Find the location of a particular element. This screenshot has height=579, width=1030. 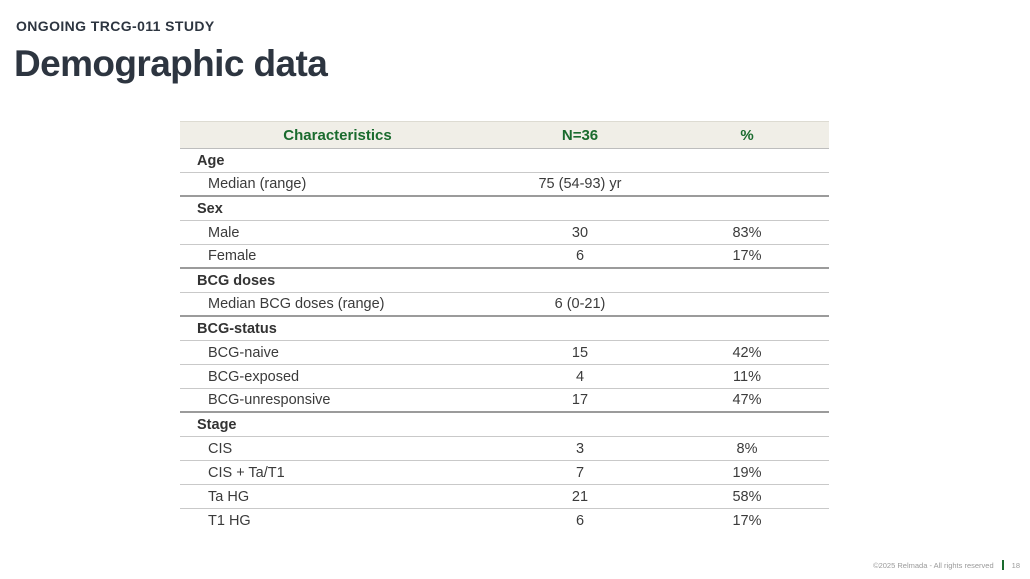

row-n-value: 15 is located at coordinates (580, 352).